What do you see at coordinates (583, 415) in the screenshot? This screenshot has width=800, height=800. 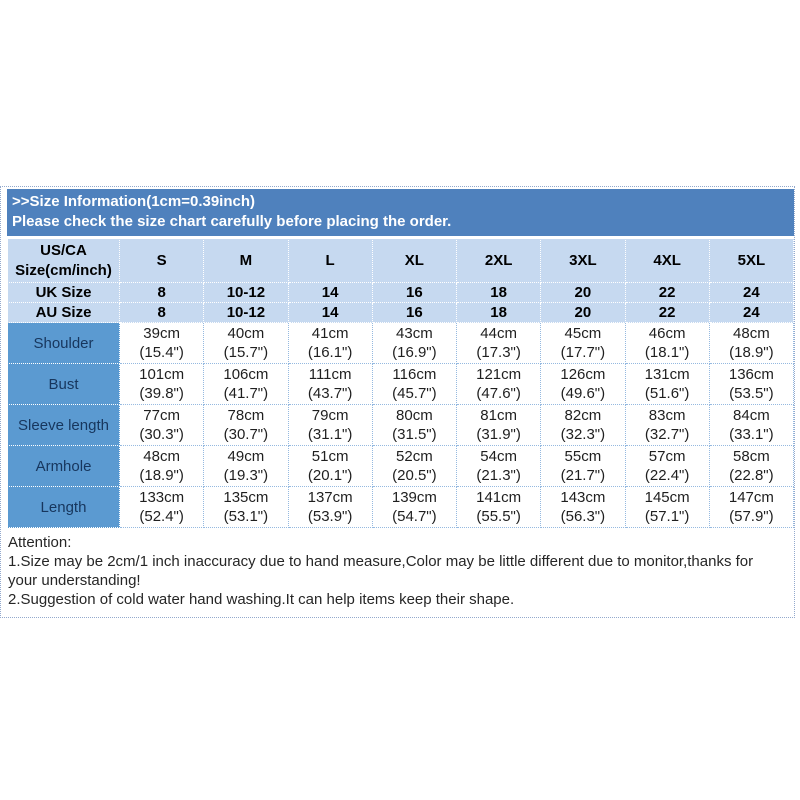 I see `measurement-cm: 82cm` at bounding box center [583, 415].